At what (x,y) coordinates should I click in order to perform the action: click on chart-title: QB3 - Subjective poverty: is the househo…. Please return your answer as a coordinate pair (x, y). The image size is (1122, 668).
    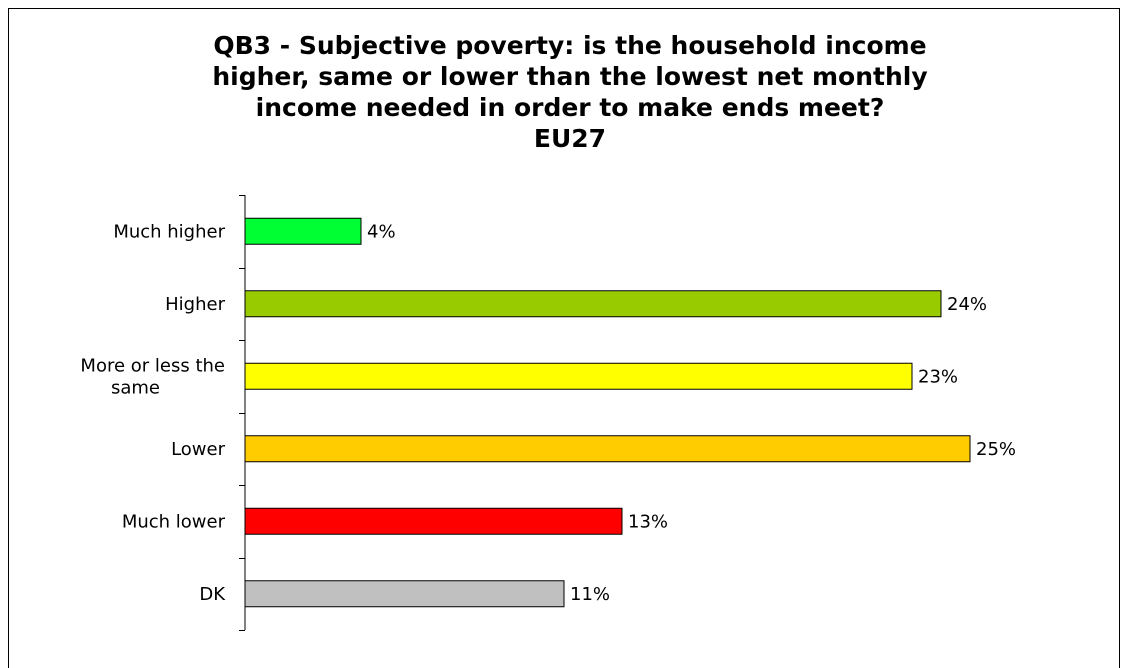
    Looking at the image, I should click on (570, 92).